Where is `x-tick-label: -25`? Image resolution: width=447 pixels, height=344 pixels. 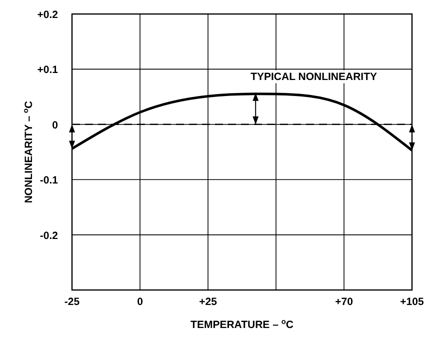 x-tick-label: -25 is located at coordinates (72, 302).